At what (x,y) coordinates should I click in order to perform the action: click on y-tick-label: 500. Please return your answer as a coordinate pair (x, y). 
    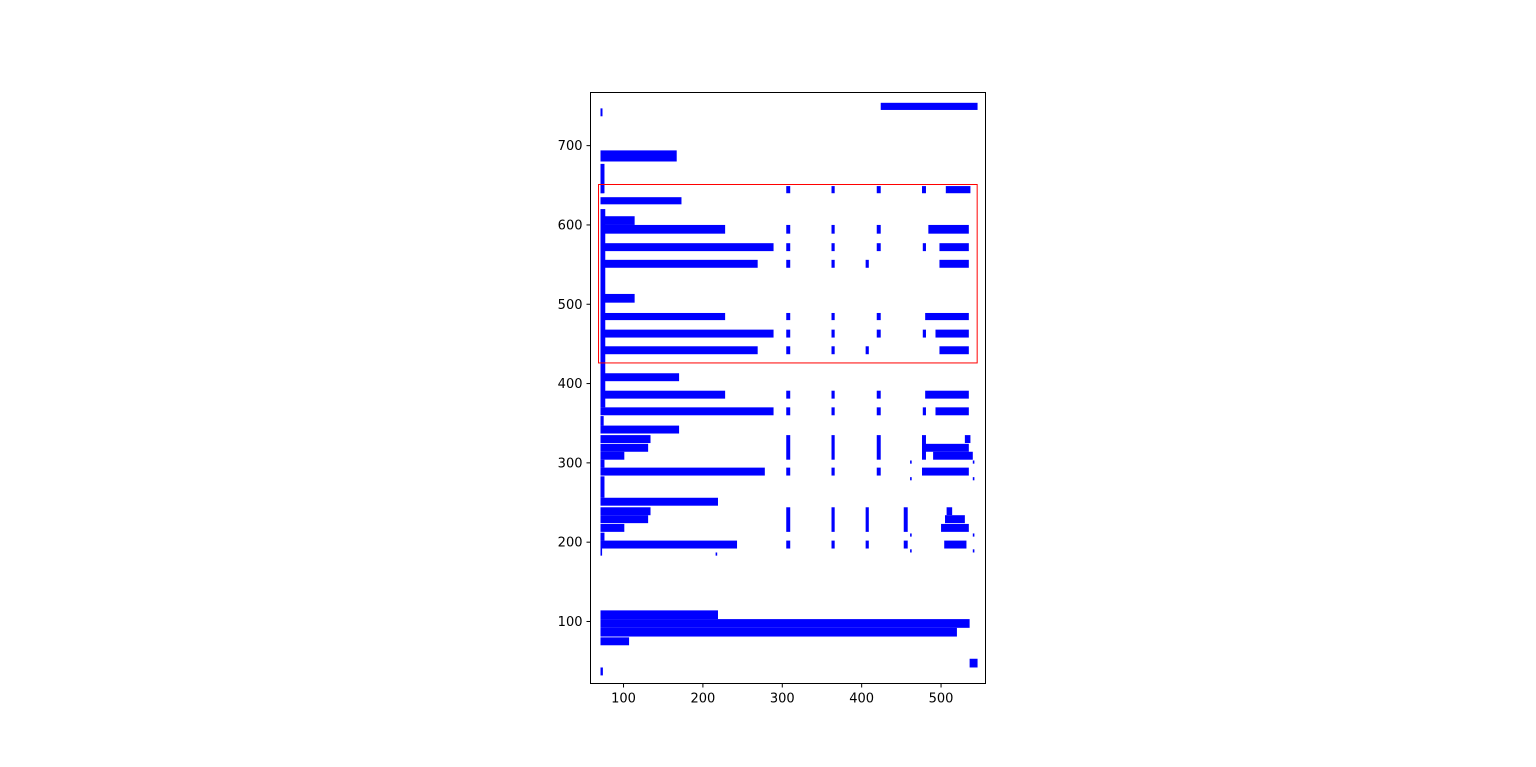
    Looking at the image, I should click on (570, 305).